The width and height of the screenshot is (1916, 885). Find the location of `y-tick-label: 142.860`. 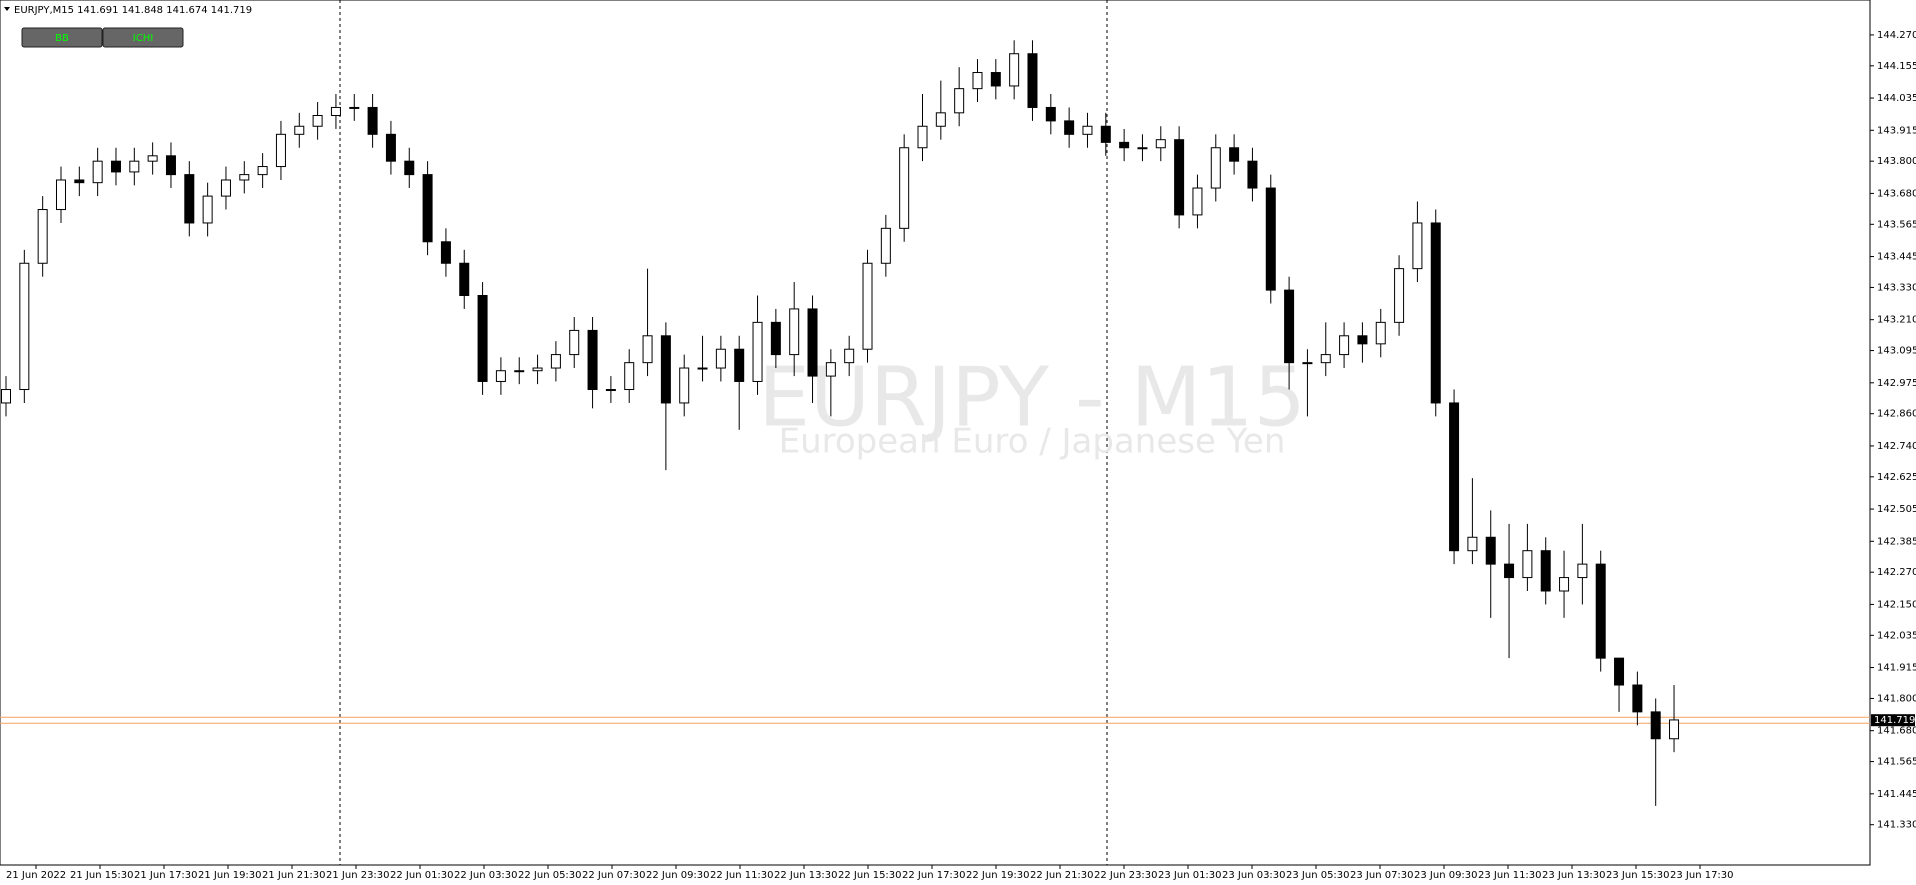

y-tick-label: 142.860 is located at coordinates (1896, 414).